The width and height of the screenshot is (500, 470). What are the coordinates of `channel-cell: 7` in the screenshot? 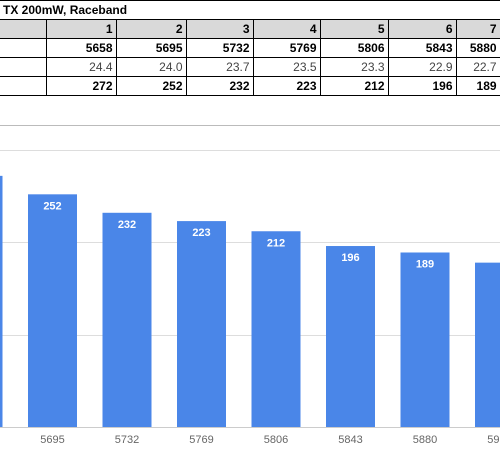 It's located at (477, 29).